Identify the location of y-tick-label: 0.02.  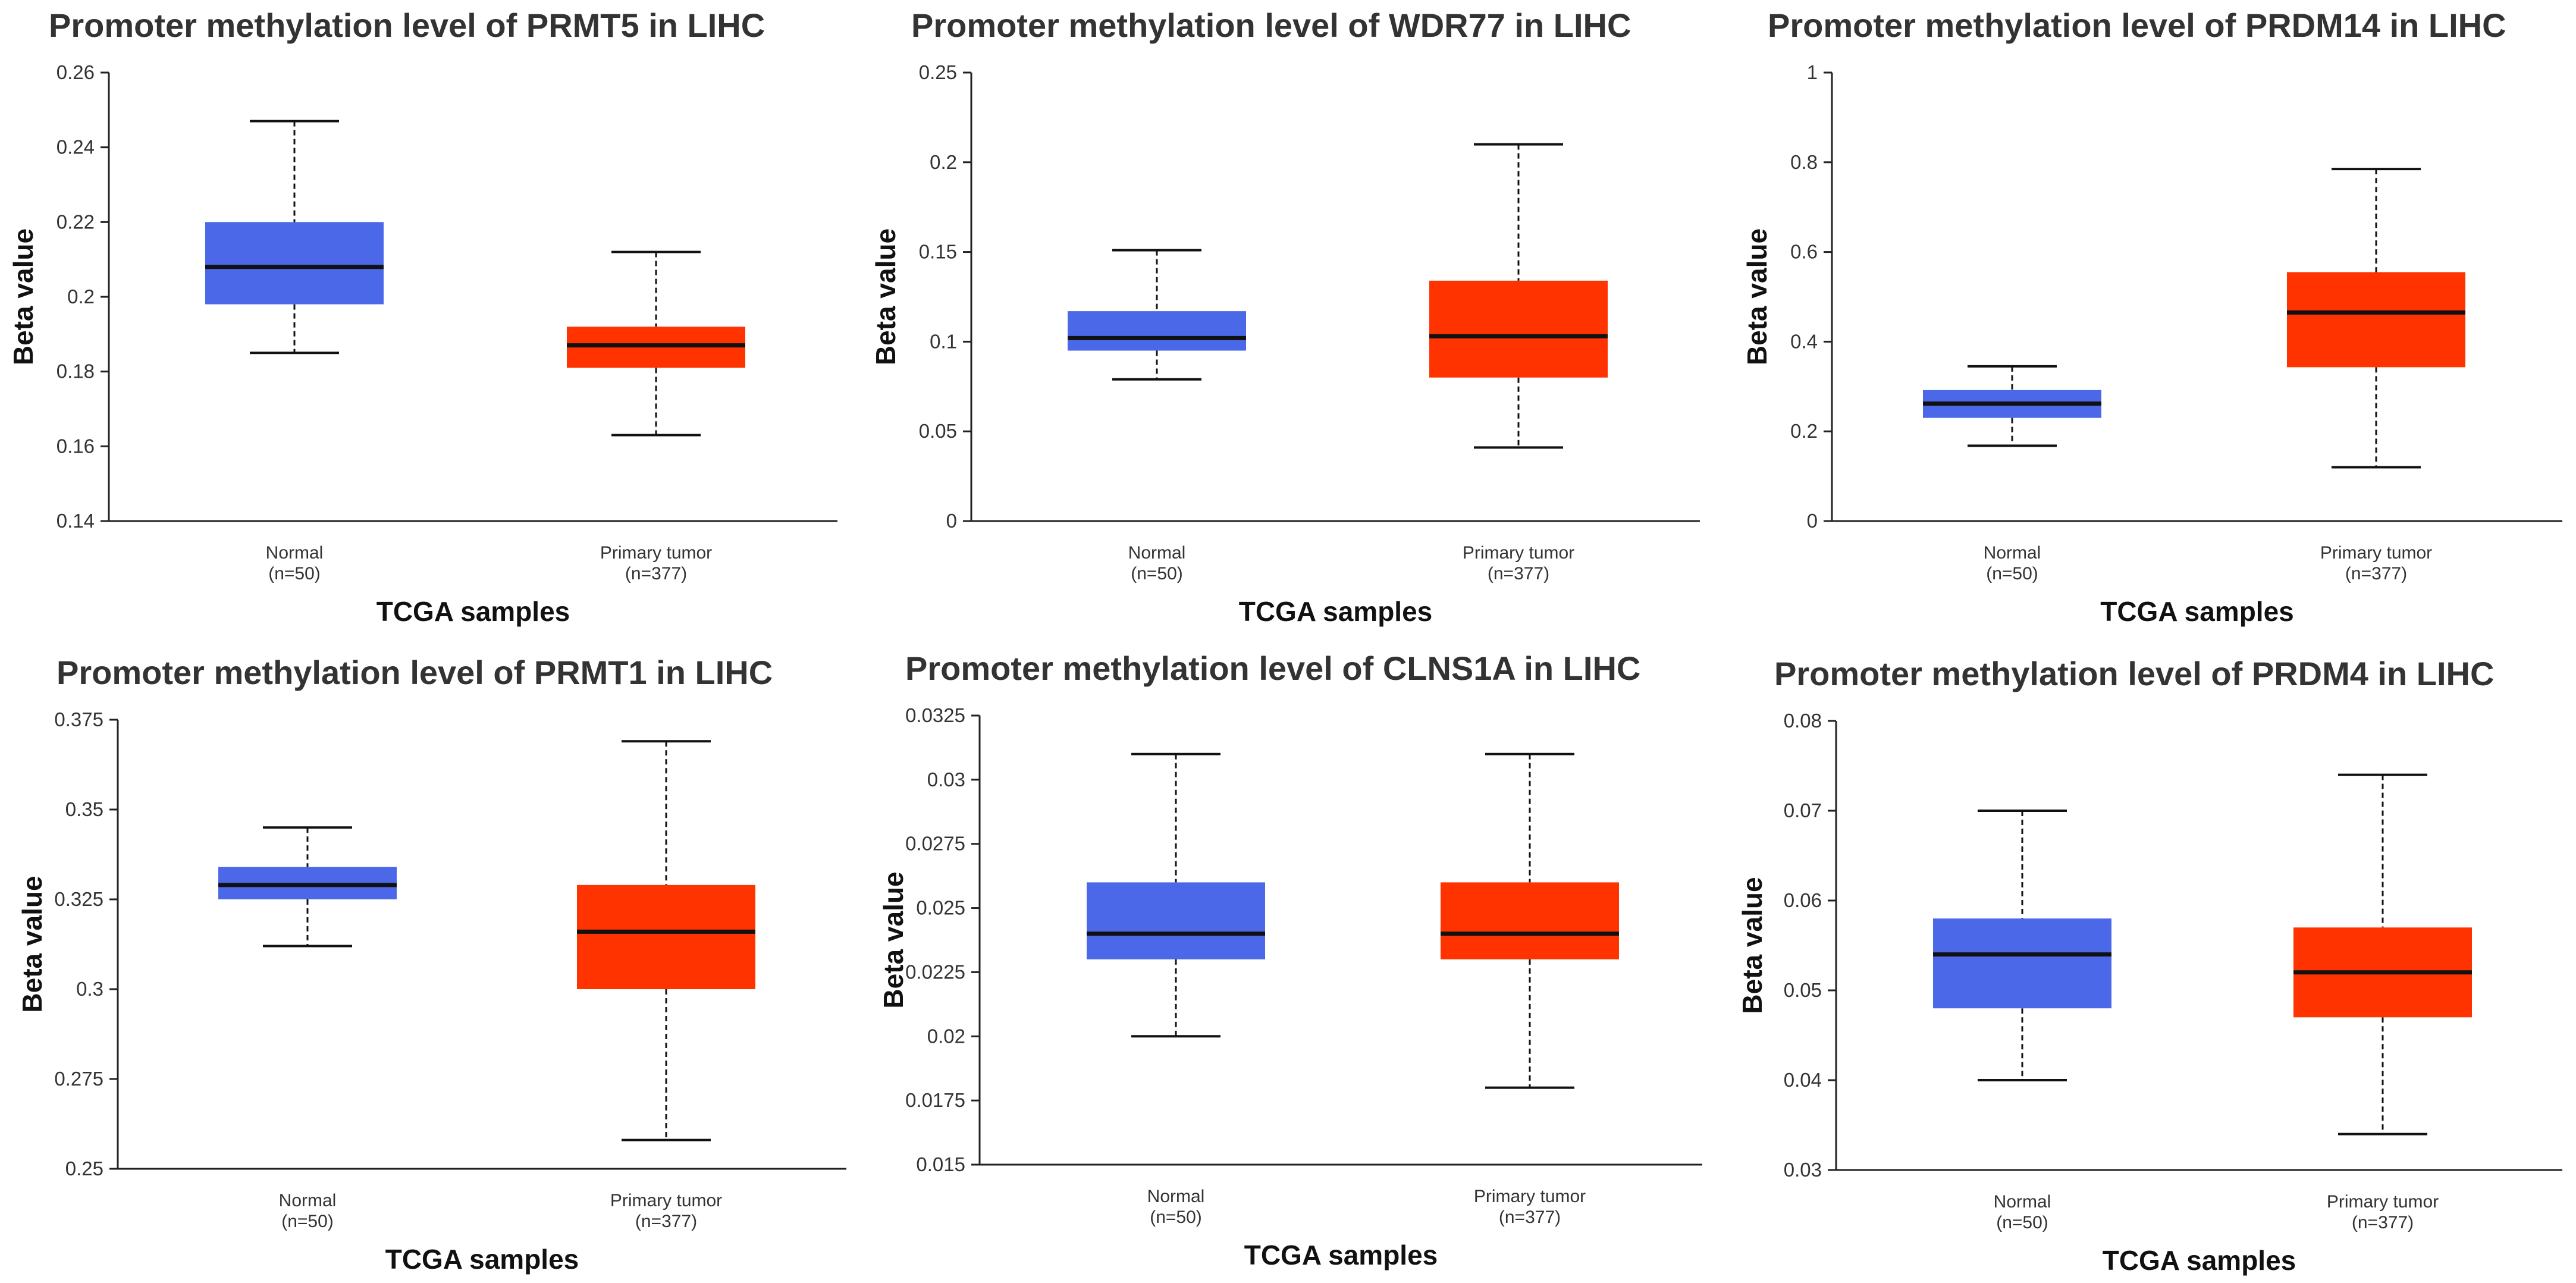
(946, 1036).